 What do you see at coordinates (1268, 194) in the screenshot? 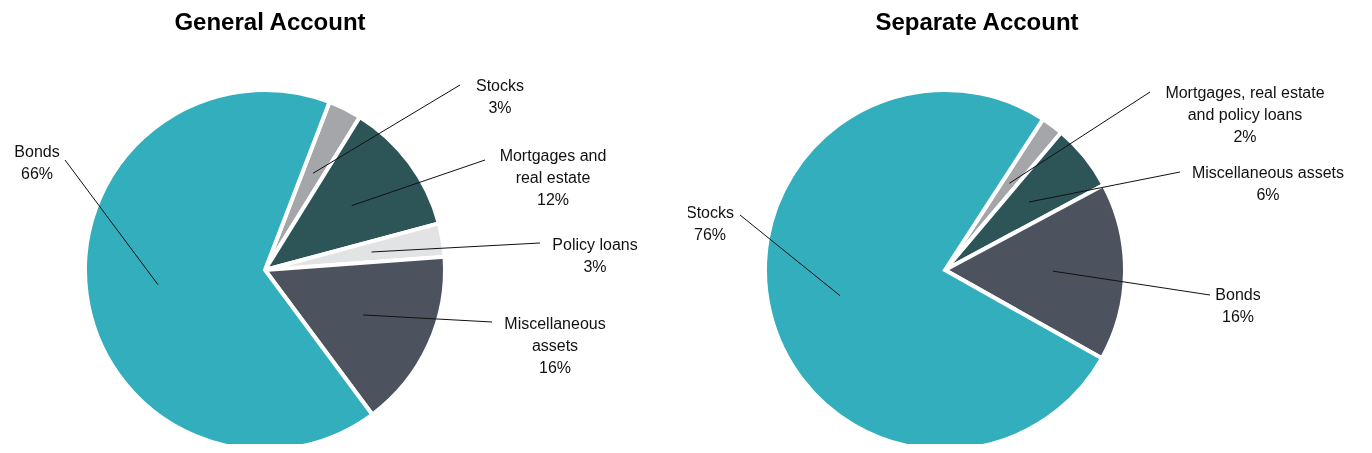
I see `data-label: 6%` at bounding box center [1268, 194].